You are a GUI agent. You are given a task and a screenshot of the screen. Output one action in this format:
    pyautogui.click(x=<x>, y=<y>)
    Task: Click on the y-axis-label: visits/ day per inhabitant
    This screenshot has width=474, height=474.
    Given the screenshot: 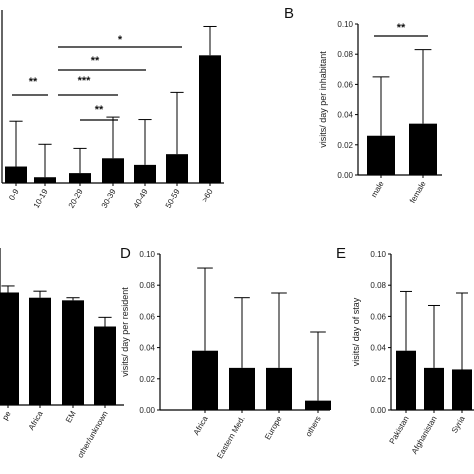 What is the action you would take?
    pyautogui.click(x=323, y=99)
    